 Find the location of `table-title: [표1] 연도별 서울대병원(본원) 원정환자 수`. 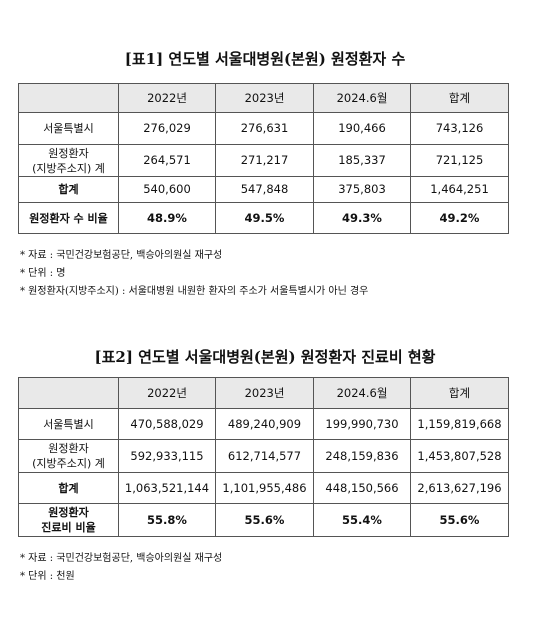

table-title: [표1] 연도별 서울대병원(본원) 원정환자 수 is located at coordinates (265, 59).